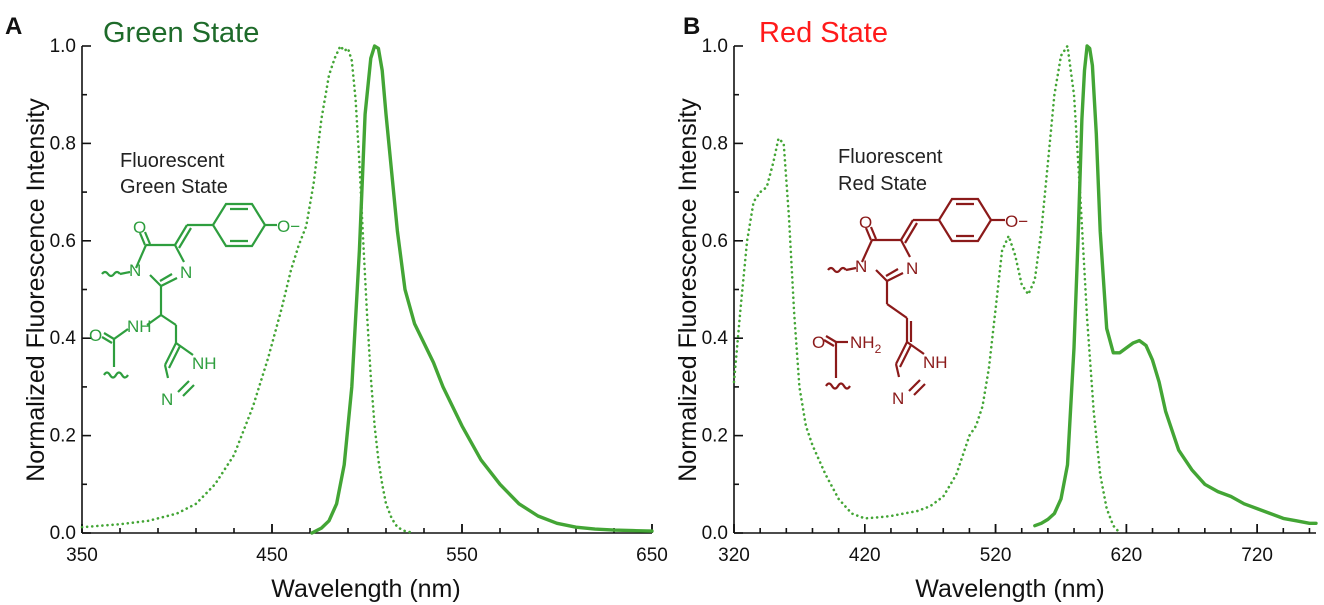 This screenshot has width=1324, height=605. Describe the element at coordinates (63, 241) in the screenshot. I see `y-tick-label-a: 0.6` at that location.